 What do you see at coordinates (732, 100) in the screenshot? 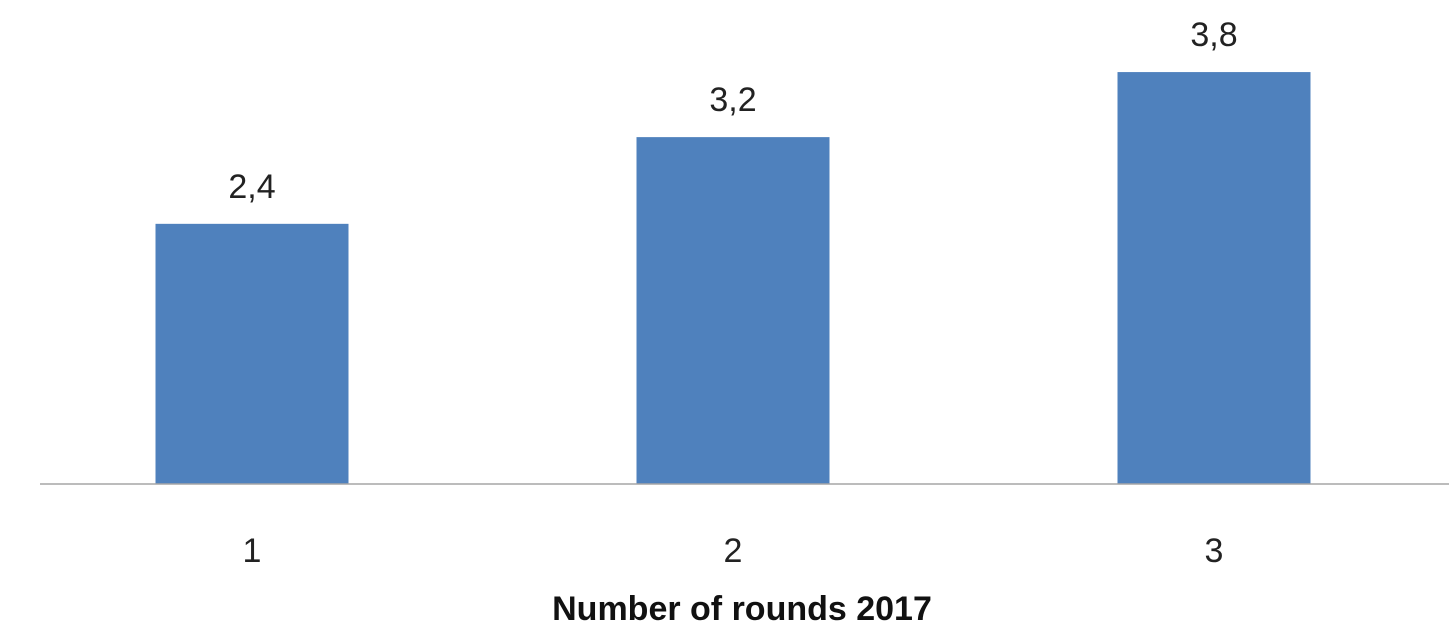
I see `data-label-2: 3,2` at bounding box center [732, 100].